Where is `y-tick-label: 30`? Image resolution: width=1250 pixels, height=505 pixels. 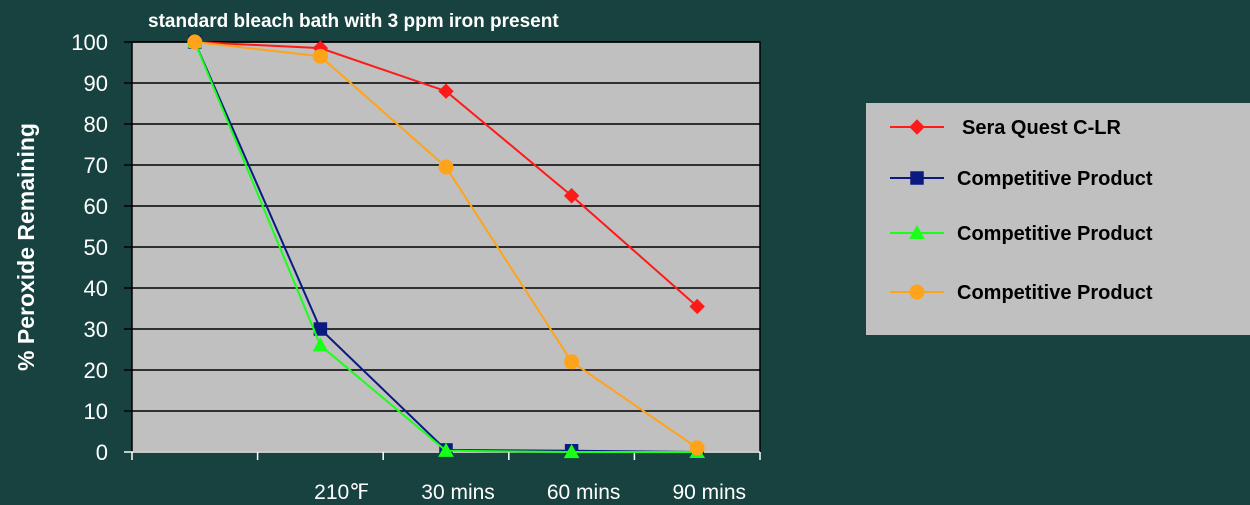 y-tick-label: 30 is located at coordinates (96, 329).